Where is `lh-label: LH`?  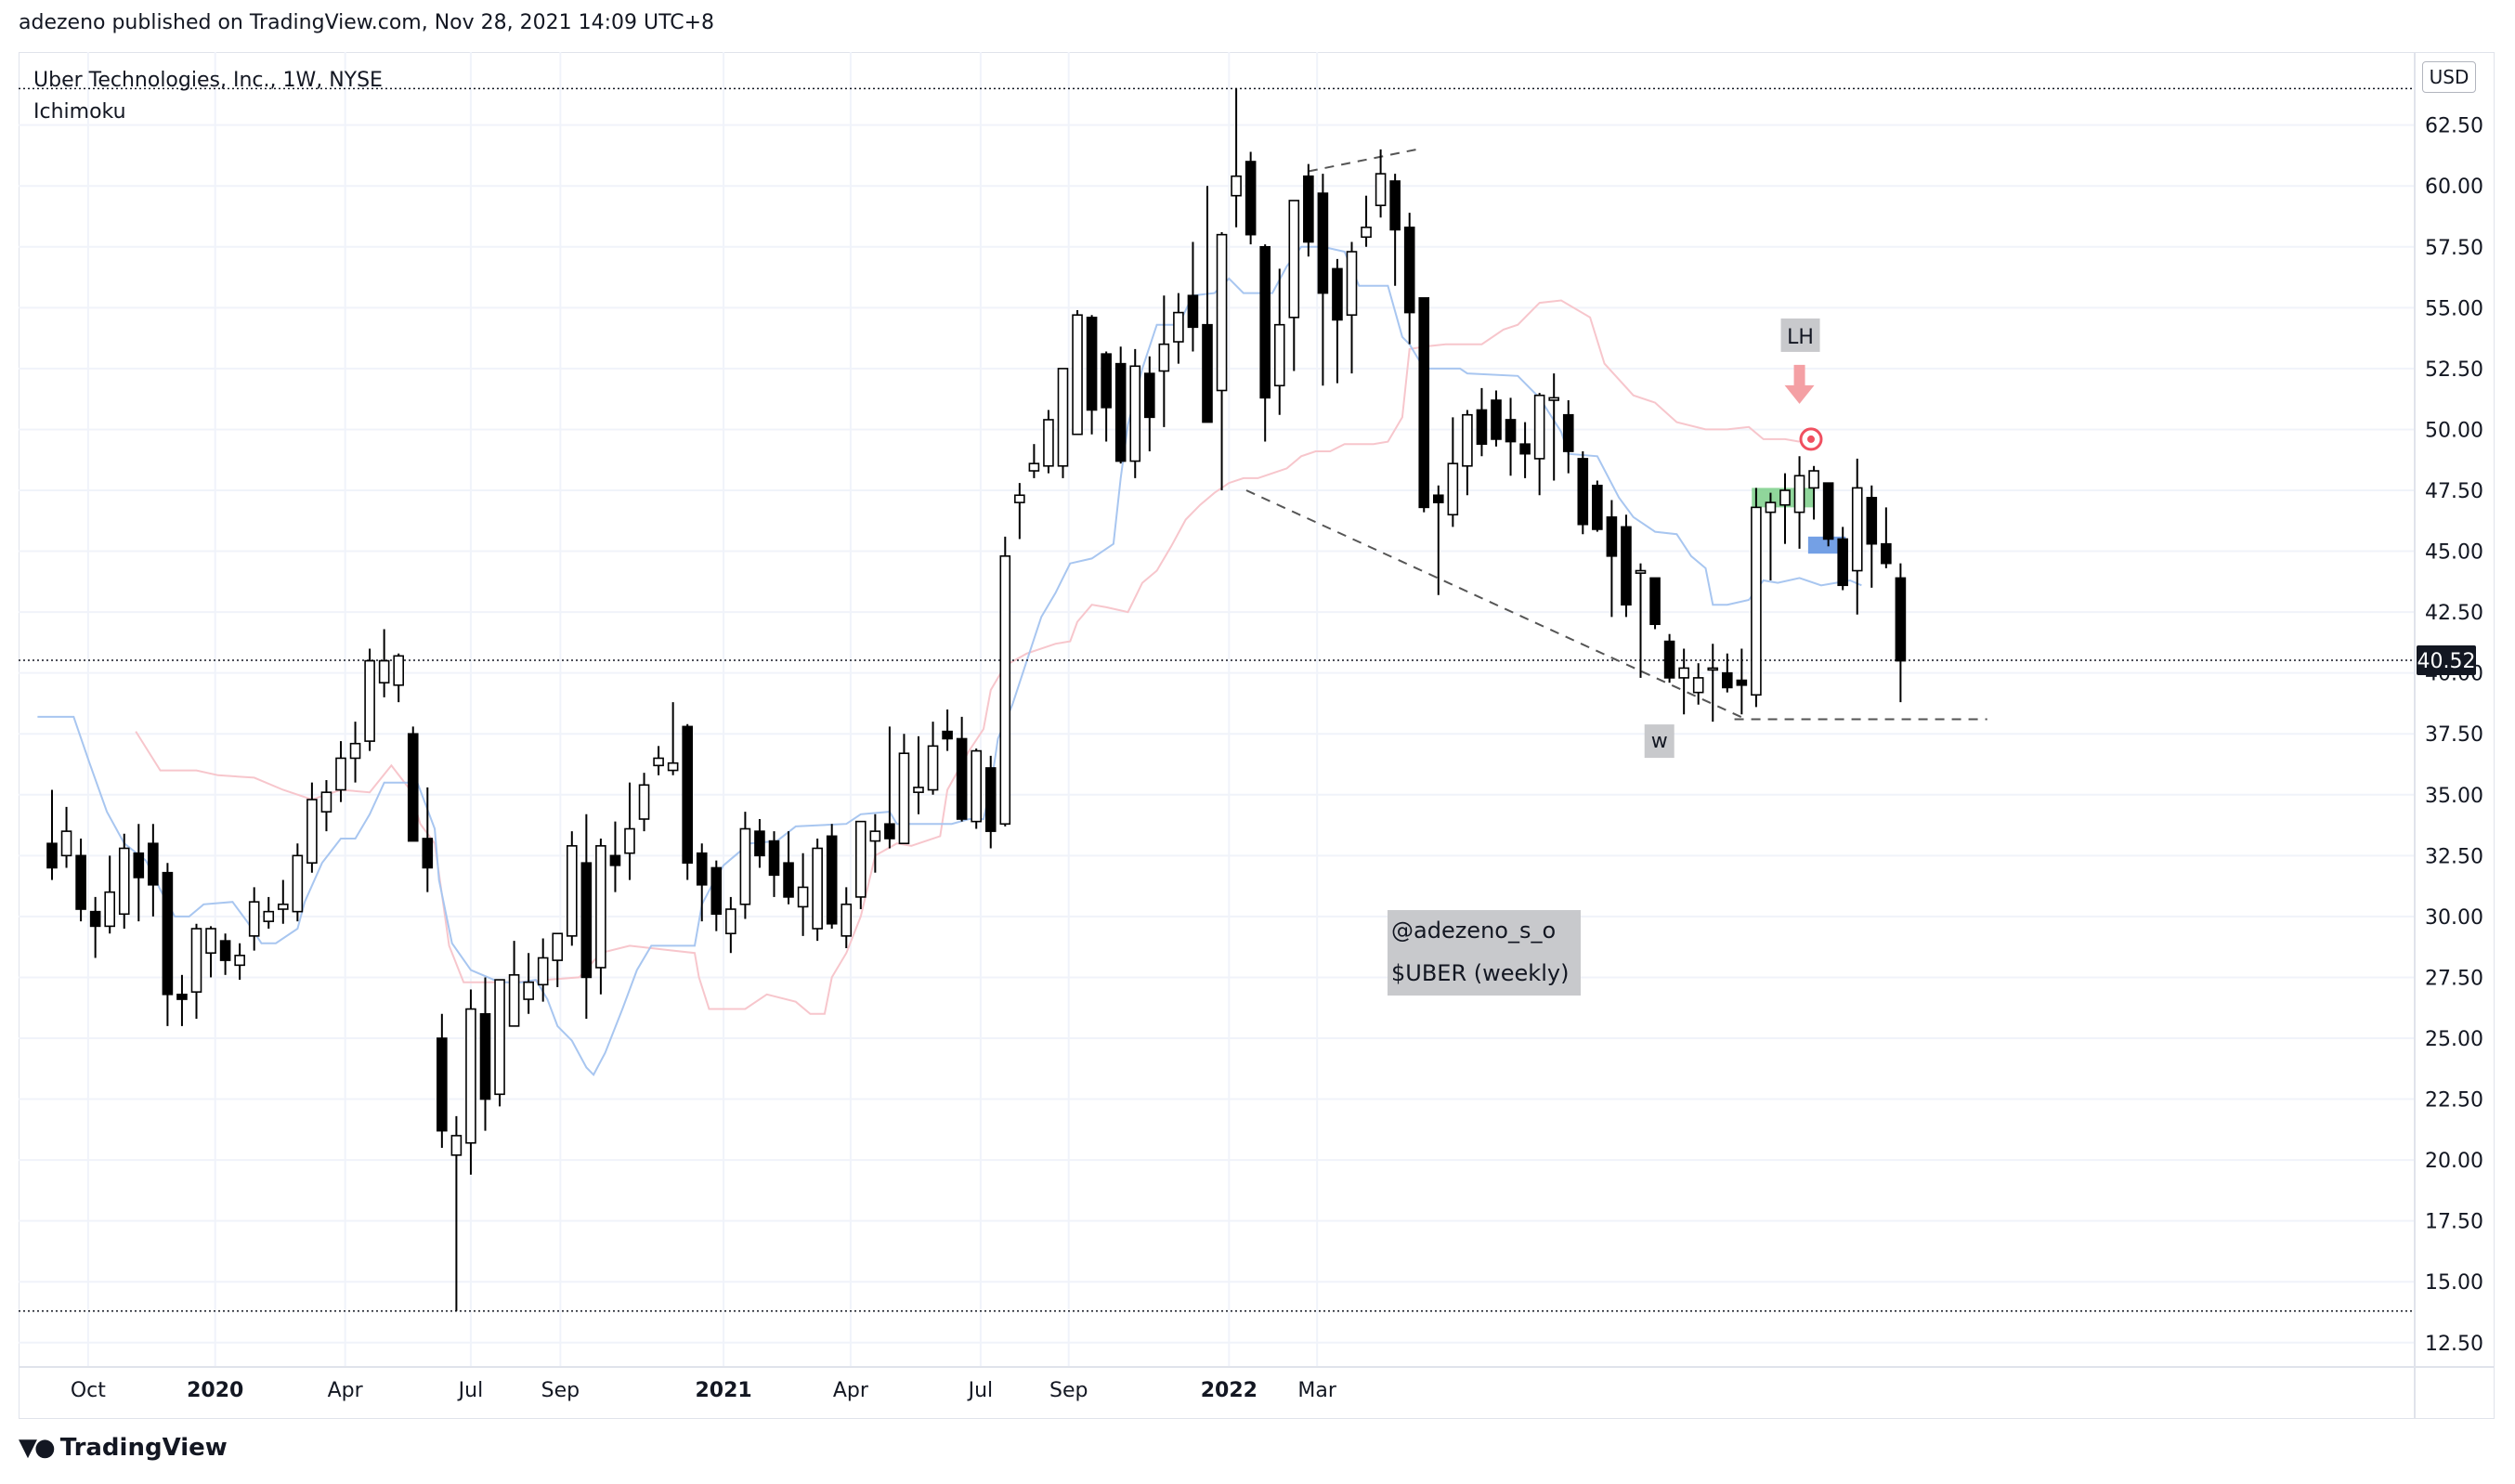 lh-label: LH is located at coordinates (1800, 337).